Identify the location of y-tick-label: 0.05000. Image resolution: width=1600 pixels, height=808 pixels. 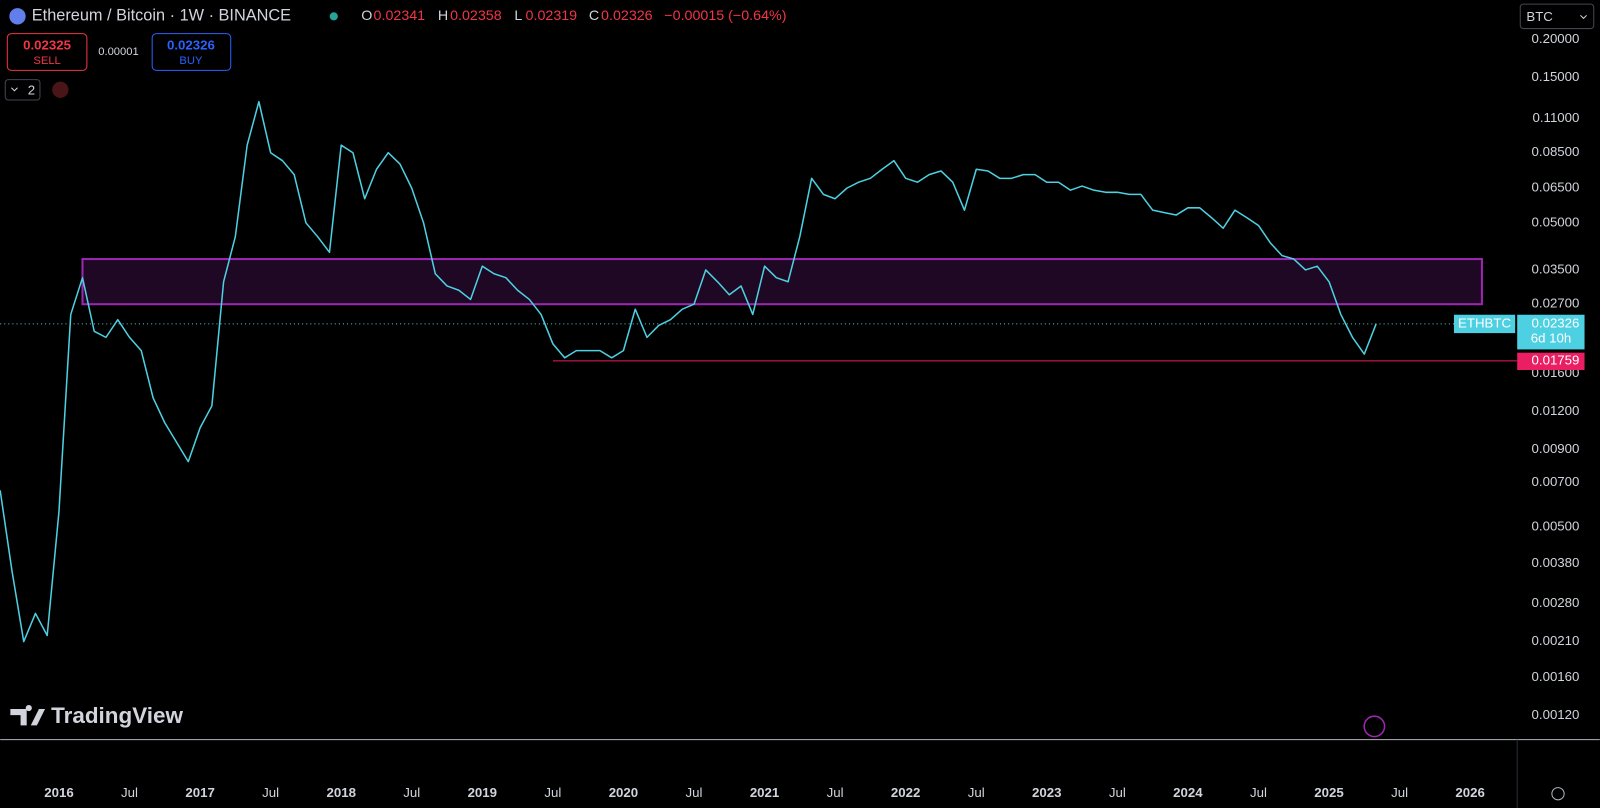
(1556, 221).